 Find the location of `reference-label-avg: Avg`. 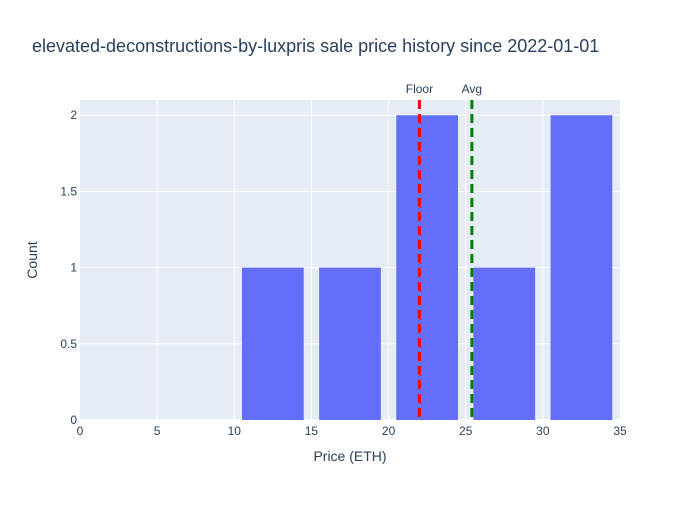

reference-label-avg: Avg is located at coordinates (472, 89).